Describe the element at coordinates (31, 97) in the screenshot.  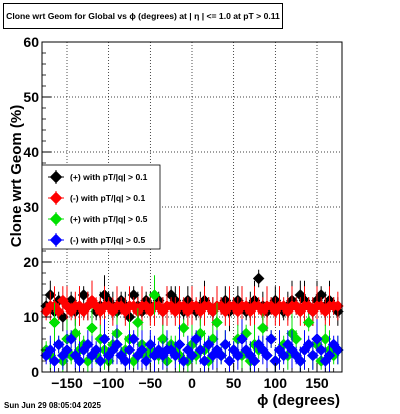
I see `y-tick-label: 50` at that location.